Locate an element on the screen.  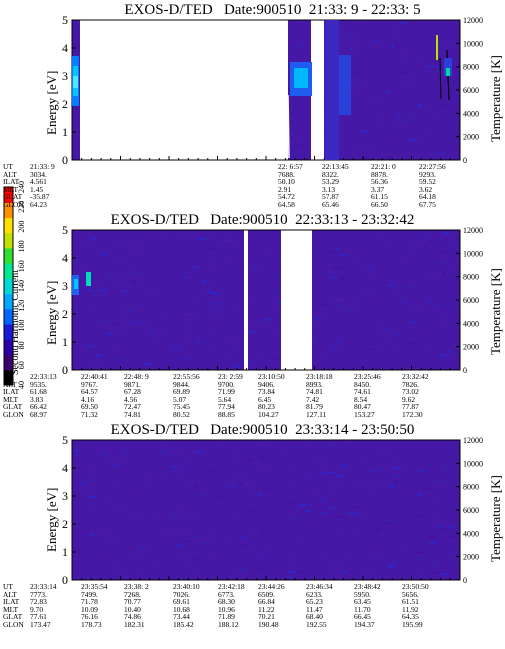
info-cell: 11.92 is located at coordinates (410, 609).